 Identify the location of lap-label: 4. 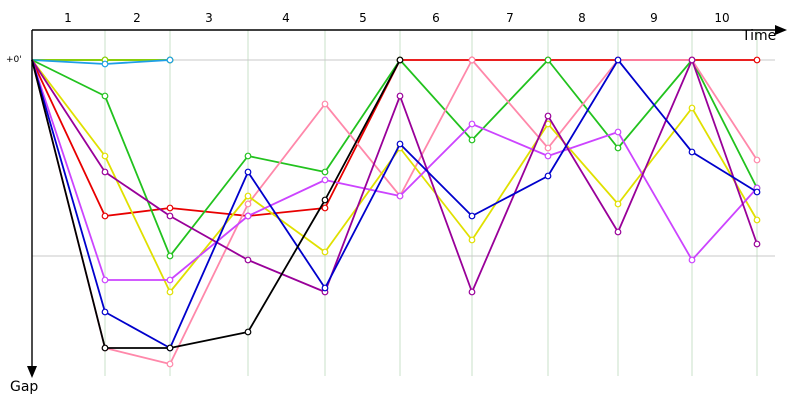
(286, 18).